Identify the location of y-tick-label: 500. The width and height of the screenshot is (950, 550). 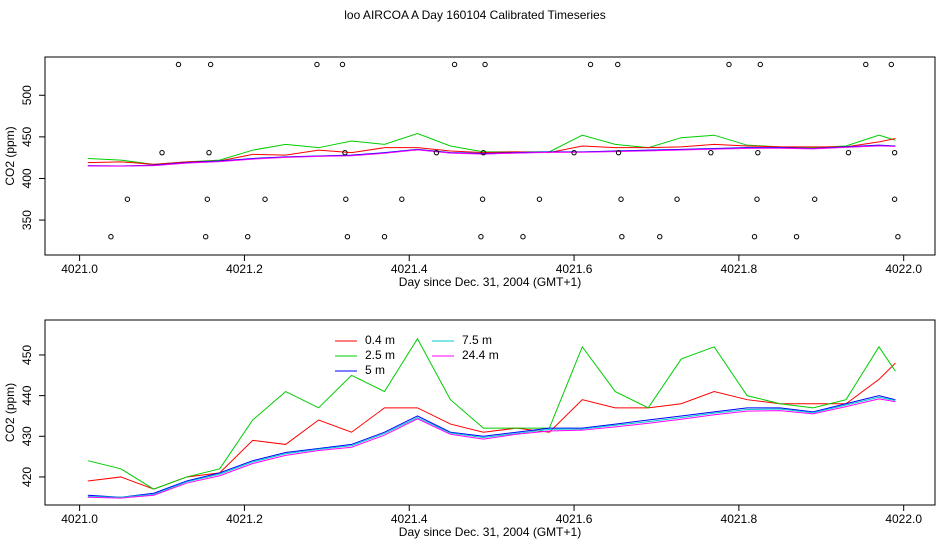
(27, 95).